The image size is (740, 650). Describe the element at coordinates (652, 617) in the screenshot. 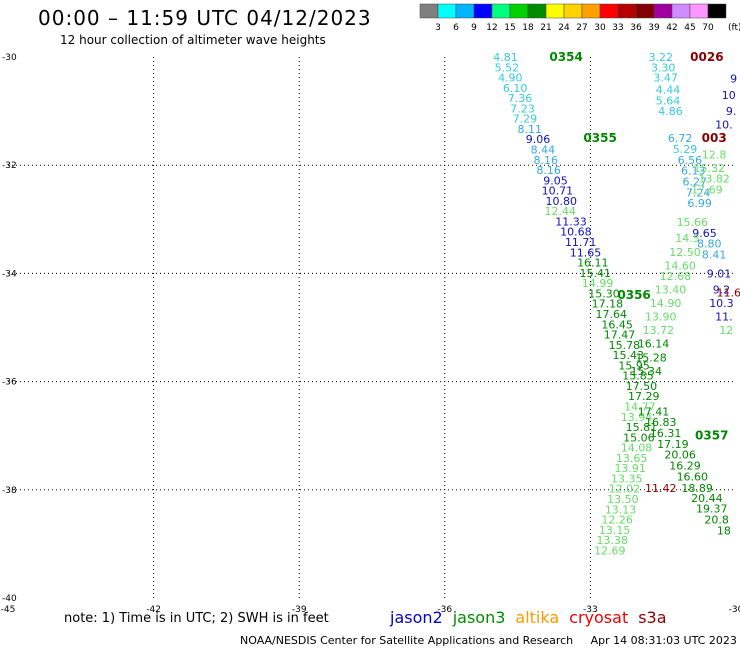

I see `satellite-legend-s3a: s3a` at that location.